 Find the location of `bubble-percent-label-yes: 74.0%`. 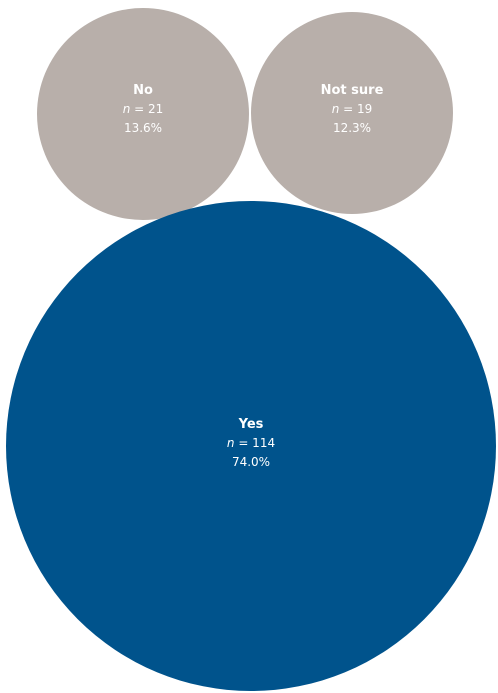

bubble-percent-label-yes: 74.0% is located at coordinates (251, 462).